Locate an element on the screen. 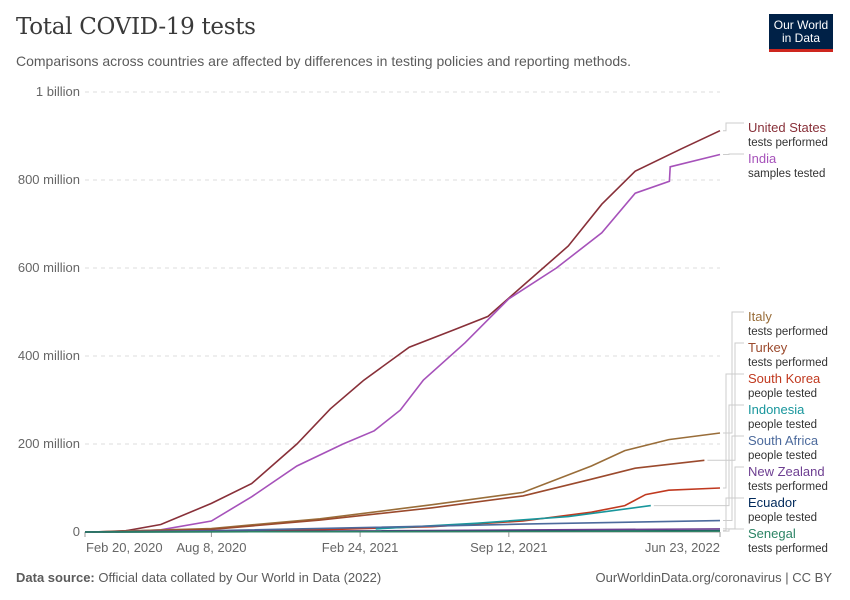 The height and width of the screenshot is (600, 850). y-tick-label: 1 billion is located at coordinates (58, 91).